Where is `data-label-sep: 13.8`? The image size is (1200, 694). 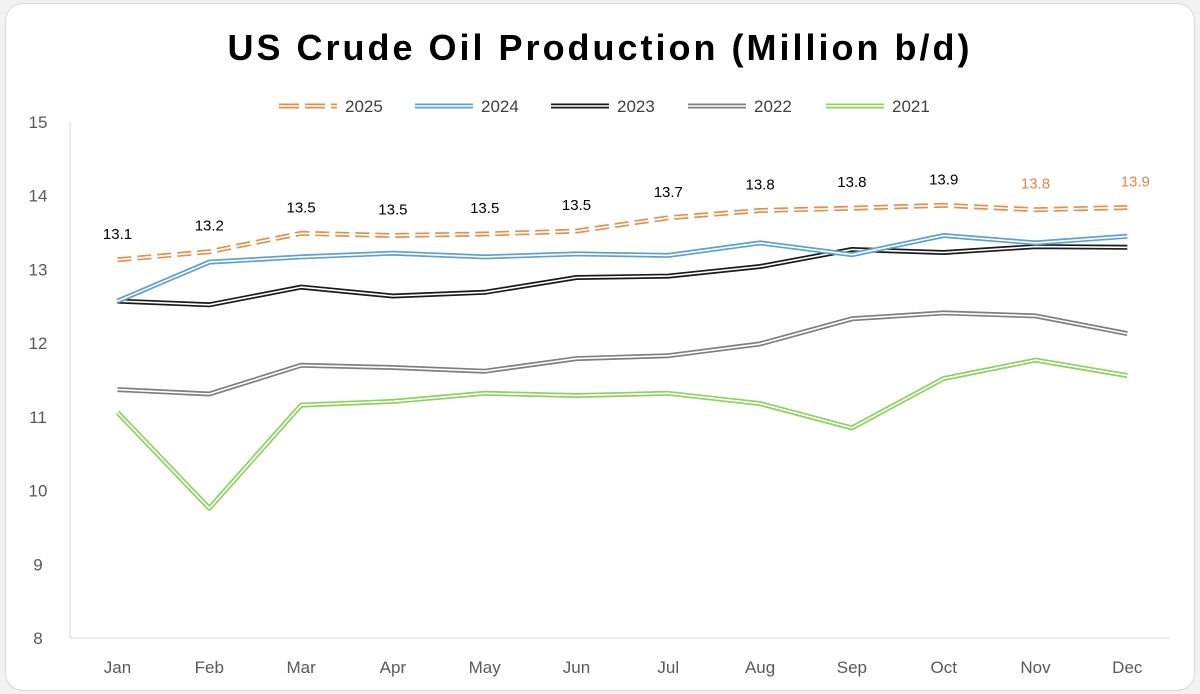 data-label-sep: 13.8 is located at coordinates (851, 182).